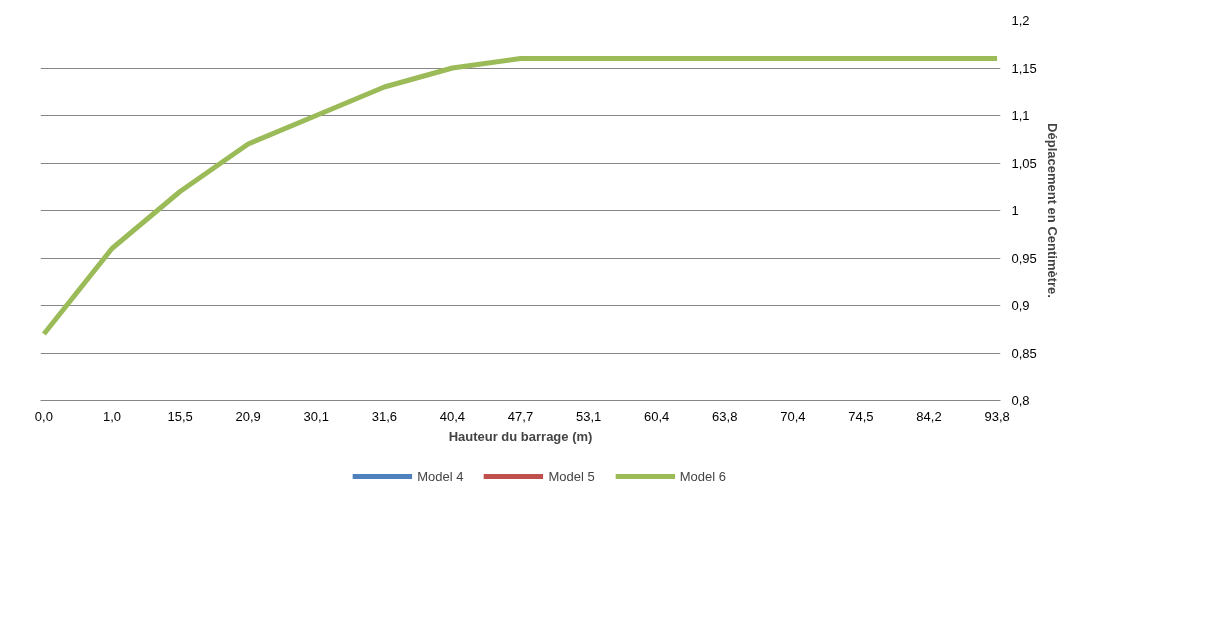 The width and height of the screenshot is (1213, 629). I want to click on y-tick-label: 0,9, so click(1020, 305).